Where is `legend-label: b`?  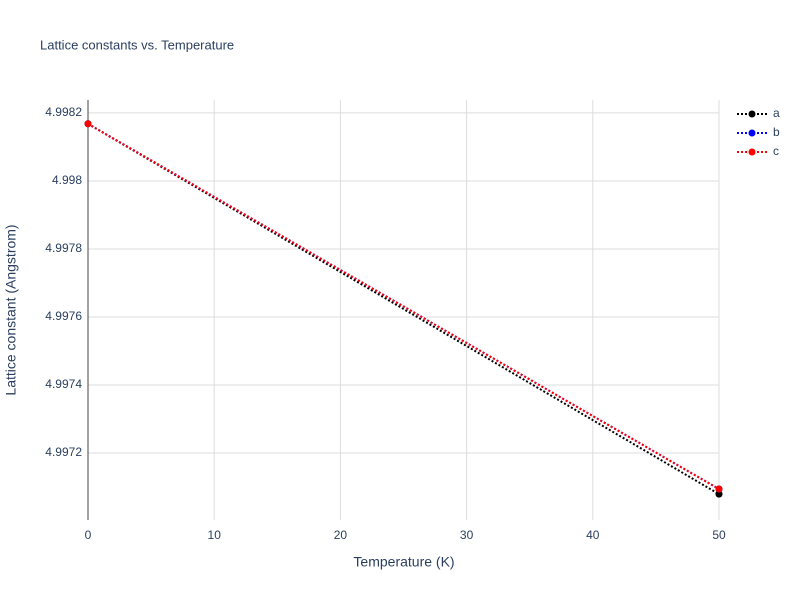
legend-label: b is located at coordinates (776, 132).